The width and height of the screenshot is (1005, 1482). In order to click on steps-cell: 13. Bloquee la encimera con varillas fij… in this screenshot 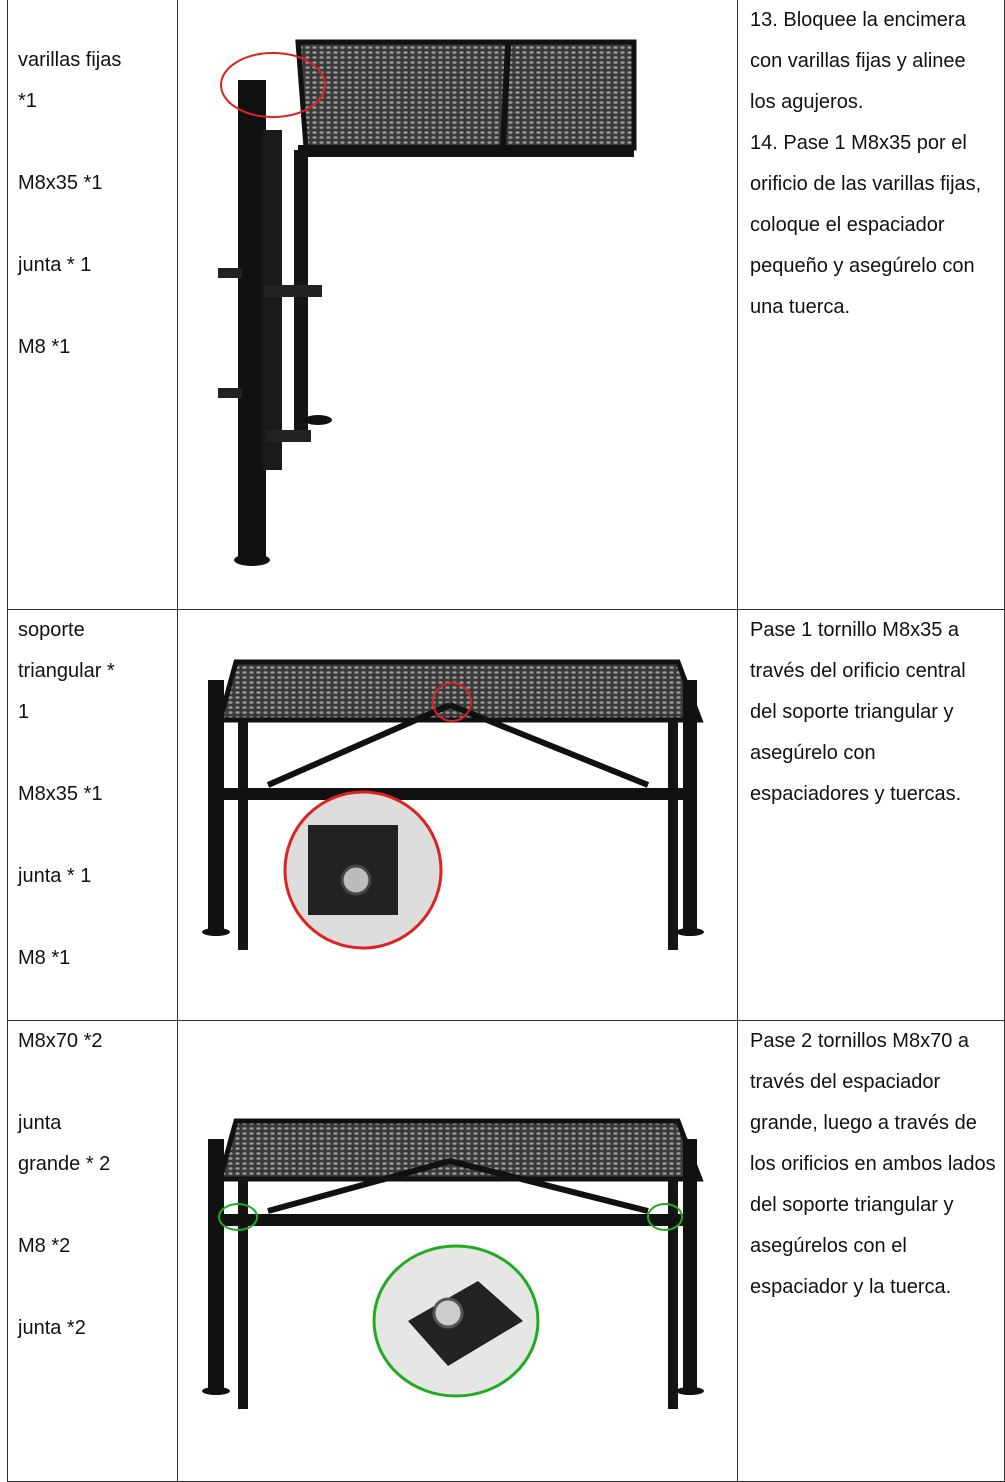, I will do `click(871, 305)`.